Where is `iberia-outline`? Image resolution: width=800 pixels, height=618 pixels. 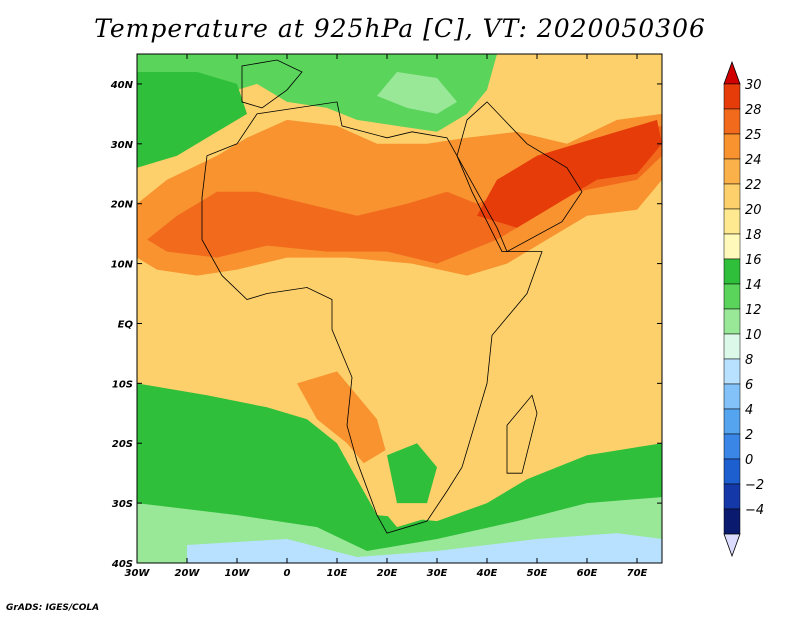 iberia-outline is located at coordinates (272, 84).